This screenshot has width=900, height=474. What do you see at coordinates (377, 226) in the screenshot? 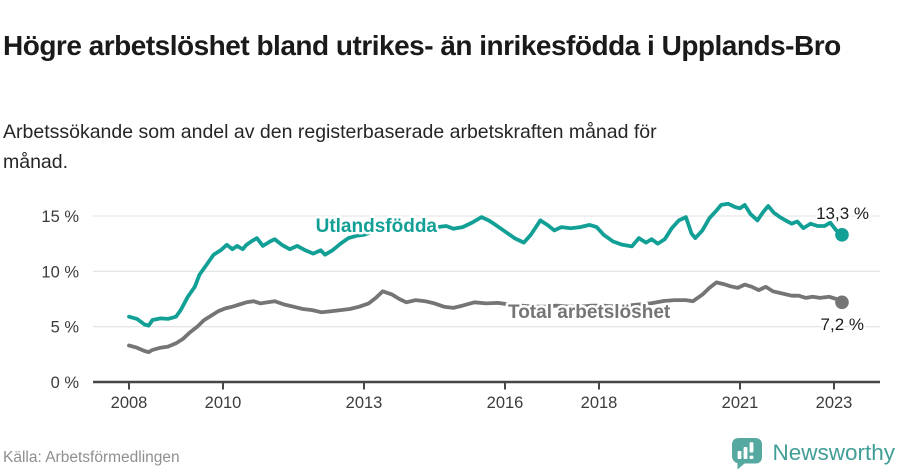
I see `series-label-utlandsfodda: Utlandsfödda` at bounding box center [377, 226].